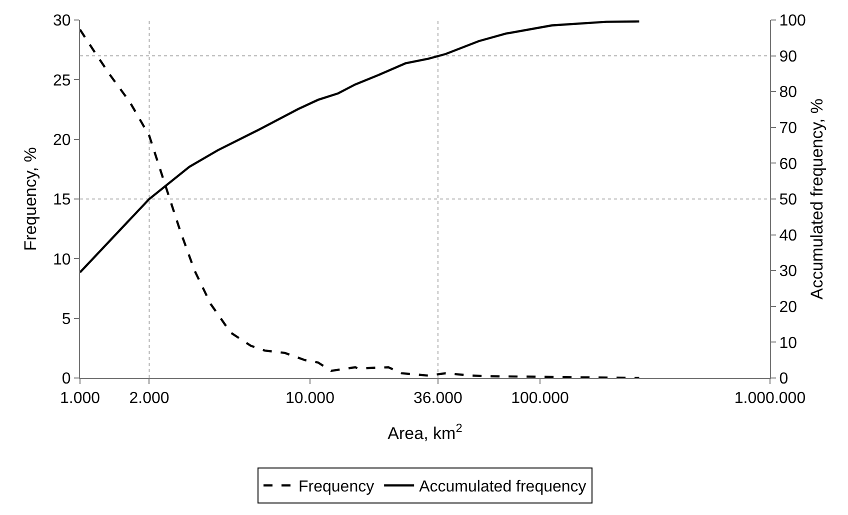 Image resolution: width=848 pixels, height=515 pixels. I want to click on y-tick-label: 15, so click(62, 200).